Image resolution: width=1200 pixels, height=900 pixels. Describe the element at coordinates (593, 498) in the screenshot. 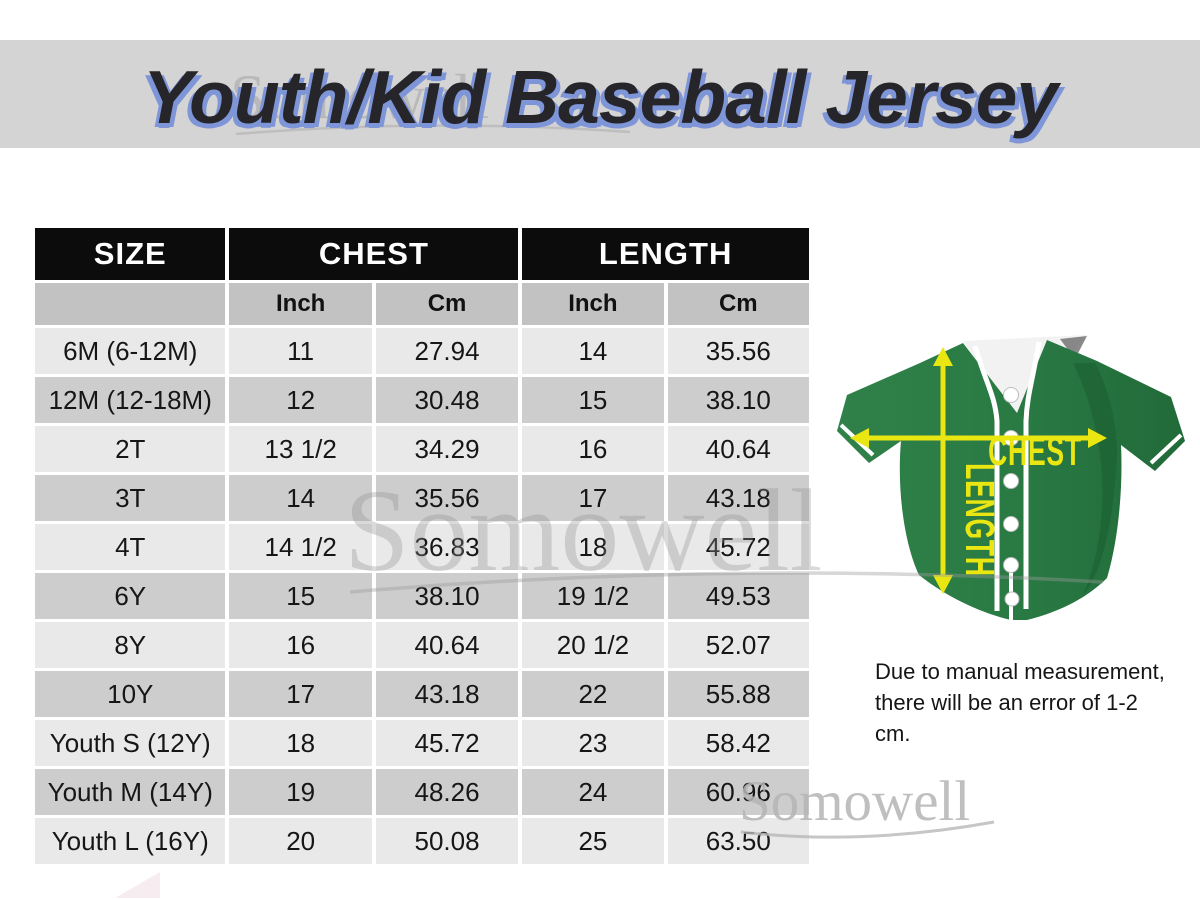

I see `cell-length_in: 17` at that location.